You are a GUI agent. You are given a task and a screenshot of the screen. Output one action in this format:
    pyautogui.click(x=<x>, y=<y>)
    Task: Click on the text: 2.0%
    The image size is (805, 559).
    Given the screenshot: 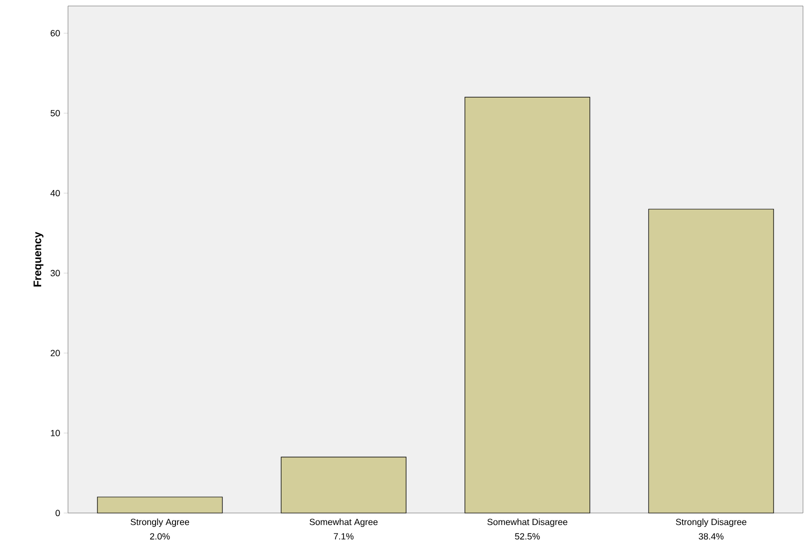 What is the action you would take?
    pyautogui.click(x=160, y=536)
    